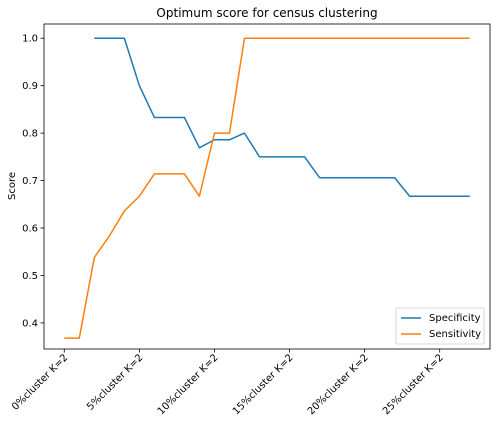  Describe the element at coordinates (115, 382) in the screenshot. I see `x-tick-label: 5%cluster K=2` at that location.